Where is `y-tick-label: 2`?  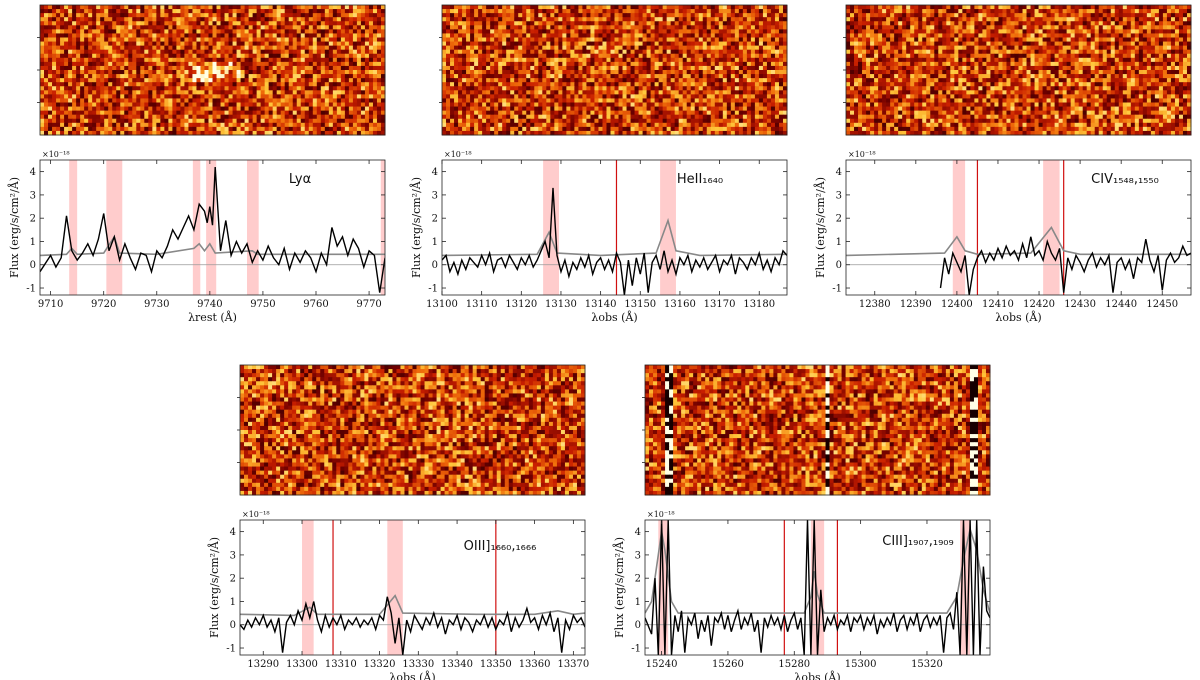
y-tick-label: 2 is located at coordinates (33, 219).